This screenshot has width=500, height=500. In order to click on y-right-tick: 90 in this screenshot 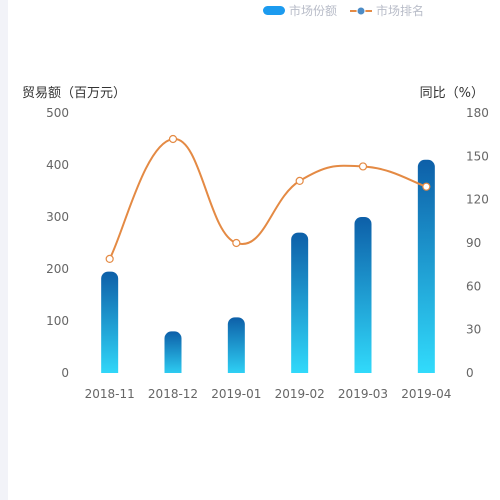, I will do `click(473, 243)`.